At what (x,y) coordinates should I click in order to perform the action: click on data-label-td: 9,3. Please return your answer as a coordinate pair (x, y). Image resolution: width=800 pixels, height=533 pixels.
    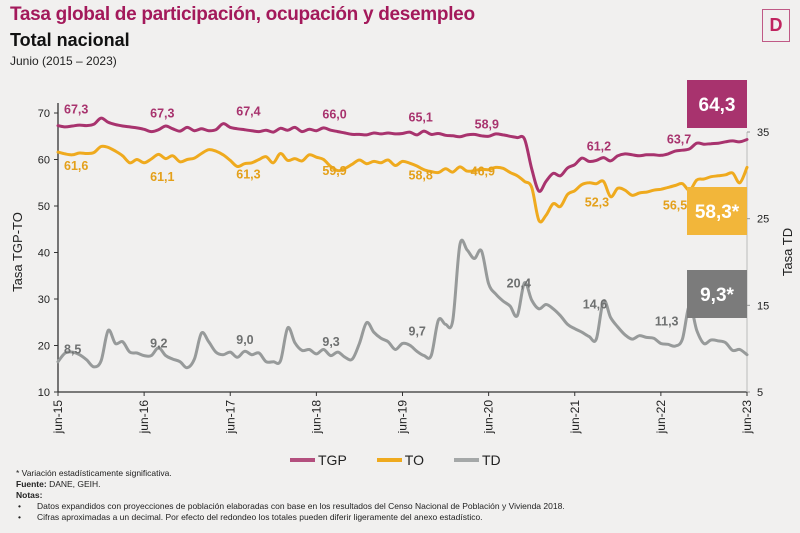
    Looking at the image, I should click on (330, 342).